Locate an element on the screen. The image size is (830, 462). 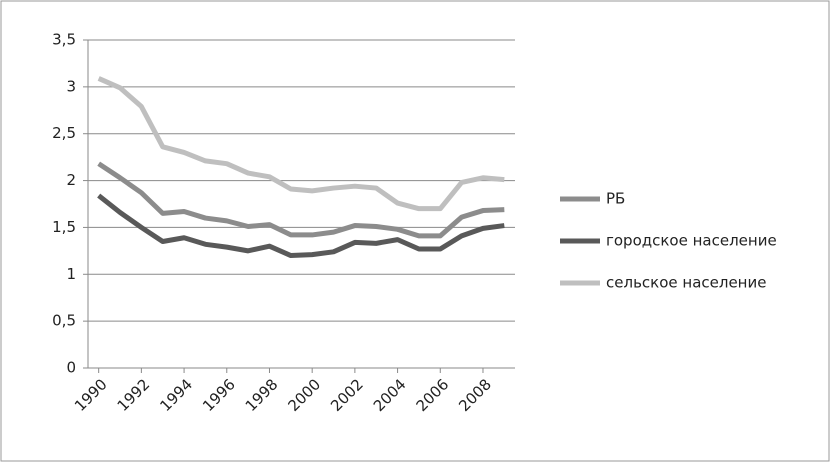
y-tick-label: 0,5 is located at coordinates (64, 321).